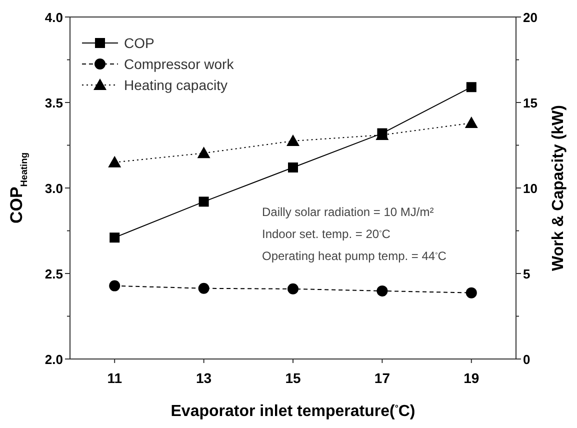 The height and width of the screenshot is (428, 577). I want to click on legend-label: COP, so click(139, 43).